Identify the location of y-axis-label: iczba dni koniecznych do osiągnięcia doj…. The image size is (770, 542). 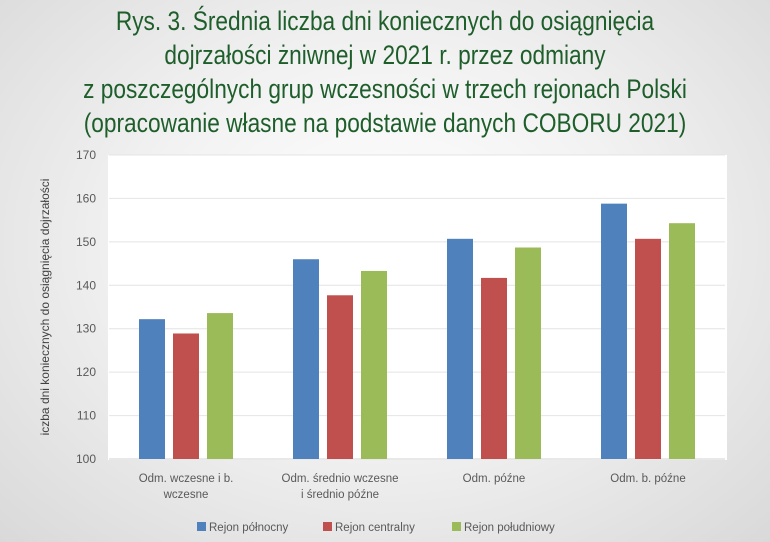
(45, 307).